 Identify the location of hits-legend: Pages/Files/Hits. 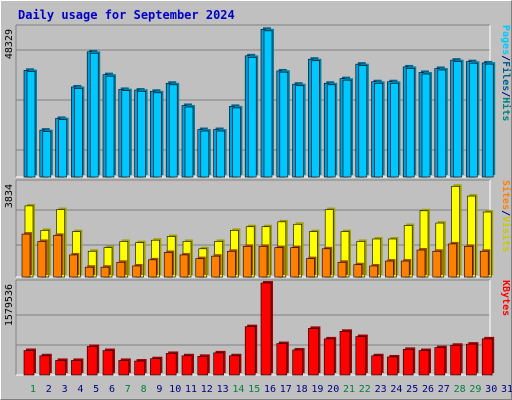
(506, 73).